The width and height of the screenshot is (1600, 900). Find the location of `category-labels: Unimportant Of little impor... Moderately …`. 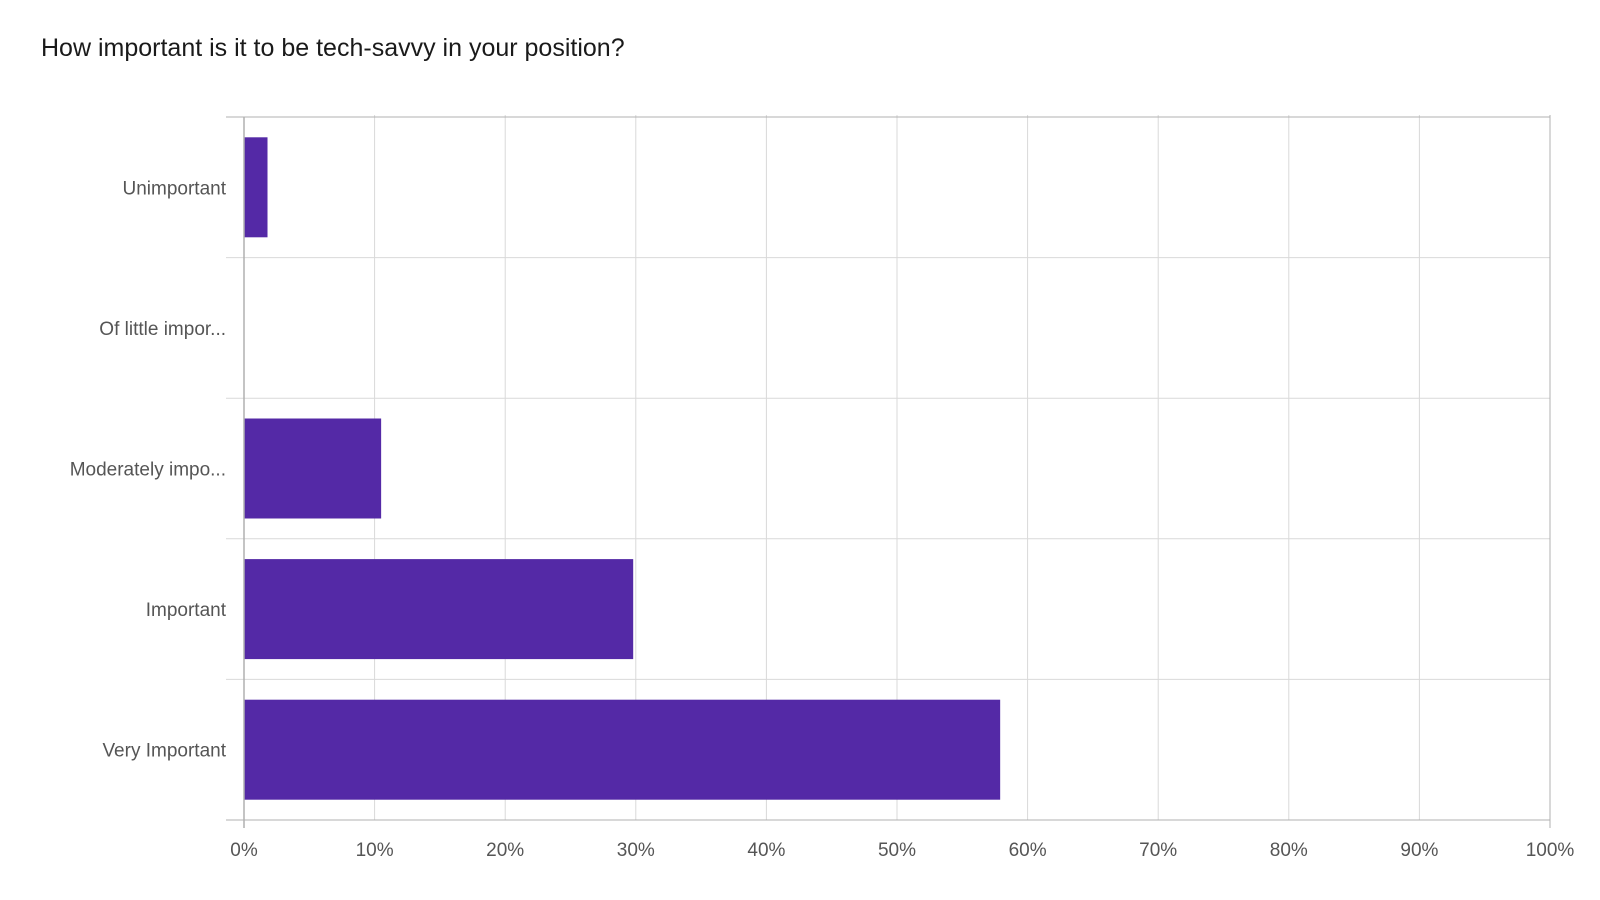

category-labels: Unimportant Of little impor... Moderately … is located at coordinates (148, 469).